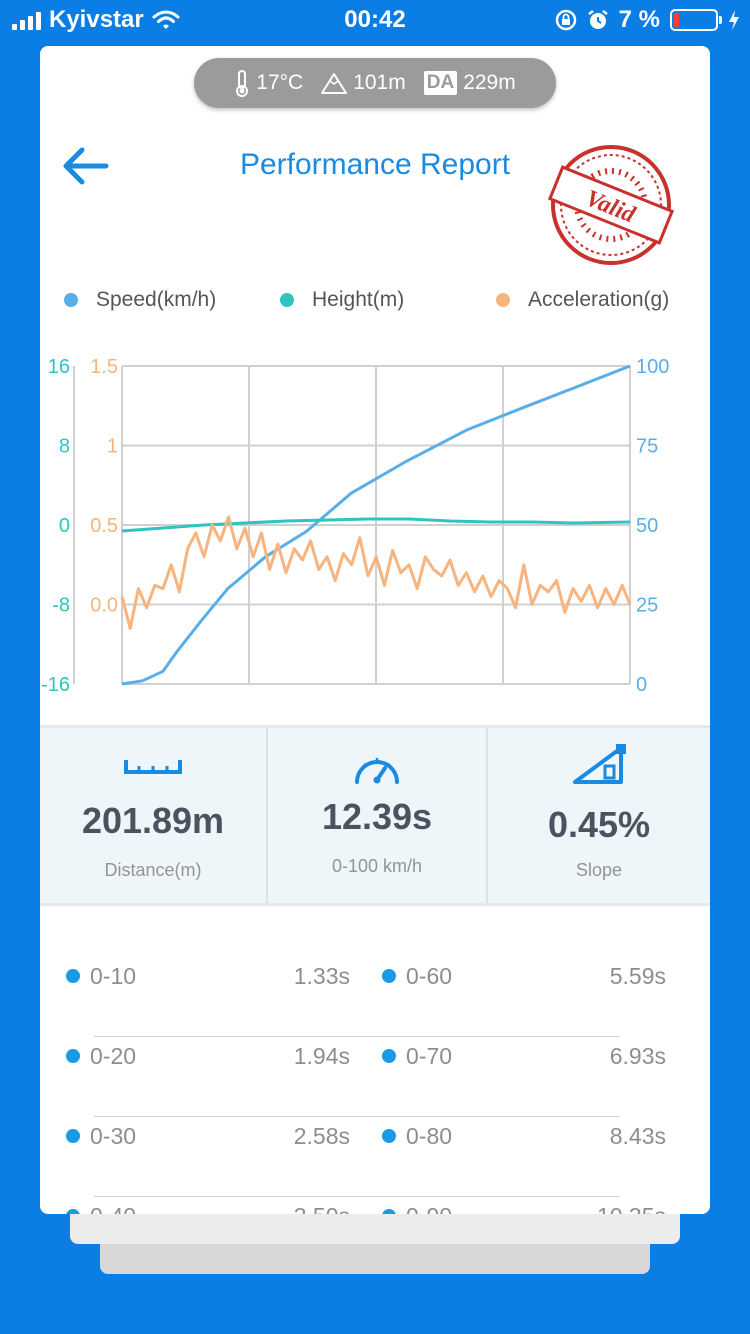  Describe the element at coordinates (208, 1056) in the screenshot. I see `split-item: 0-20 1.94s` at that location.